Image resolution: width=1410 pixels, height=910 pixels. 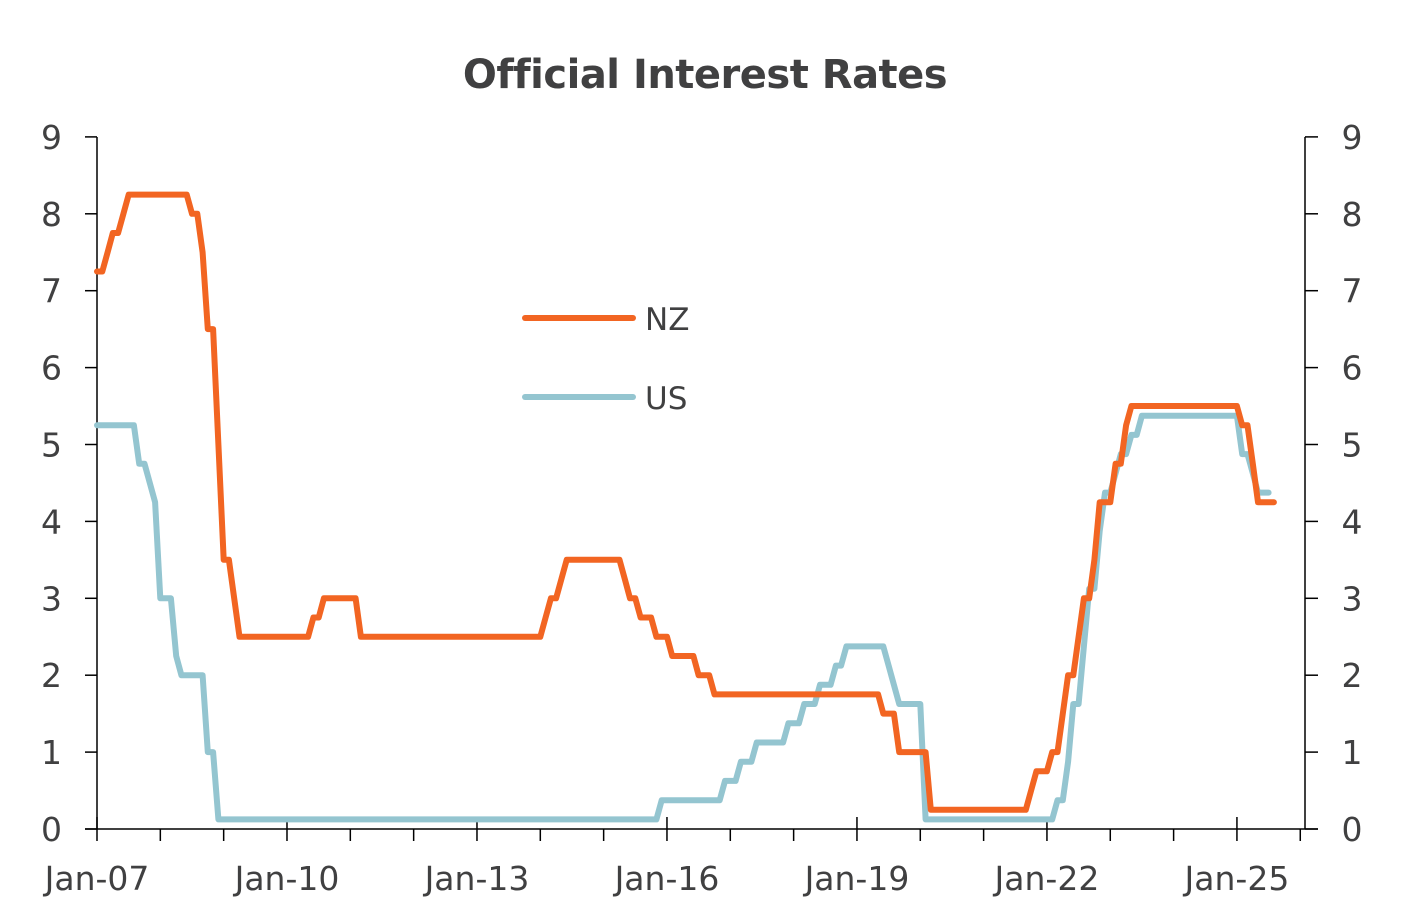 I want to click on x-tick-label: Jan-07, so click(x=96, y=878).